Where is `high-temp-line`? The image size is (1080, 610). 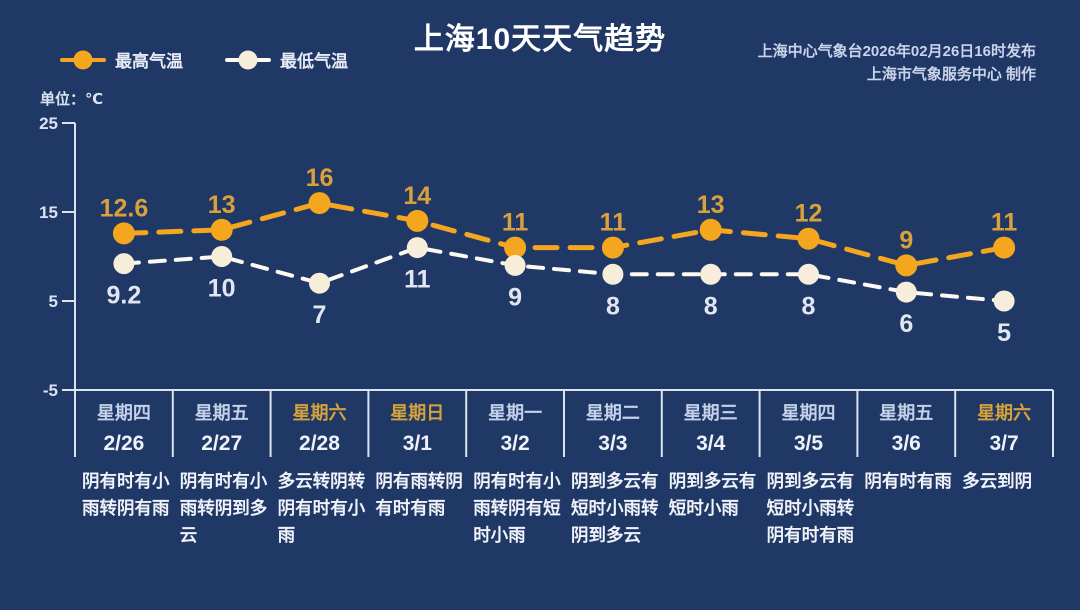
high-temp-line is located at coordinates (564, 234).